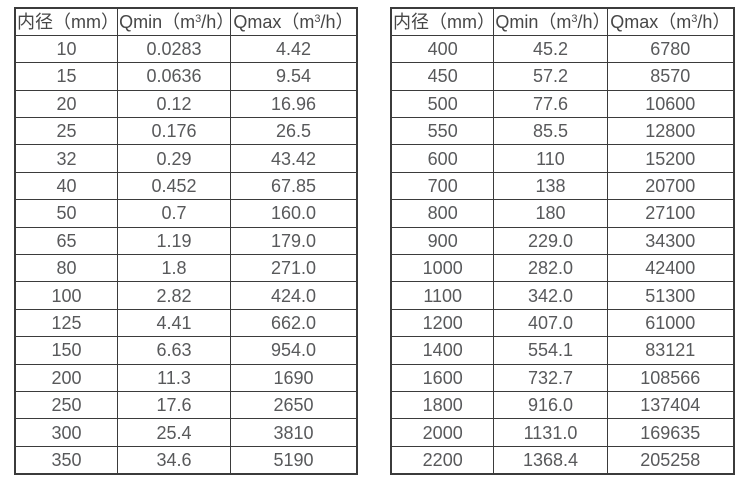  What do you see at coordinates (186, 104) in the screenshot?
I see `table-row: 20 0.12 16.96` at bounding box center [186, 104].